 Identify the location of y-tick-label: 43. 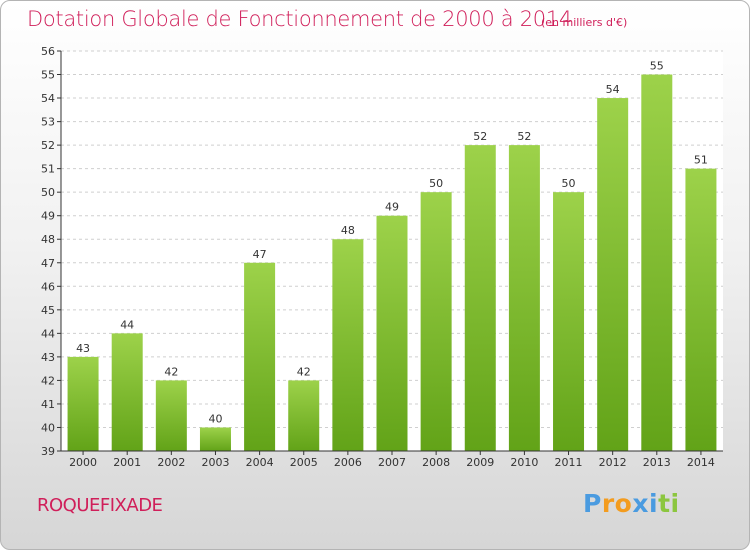
(48, 357).